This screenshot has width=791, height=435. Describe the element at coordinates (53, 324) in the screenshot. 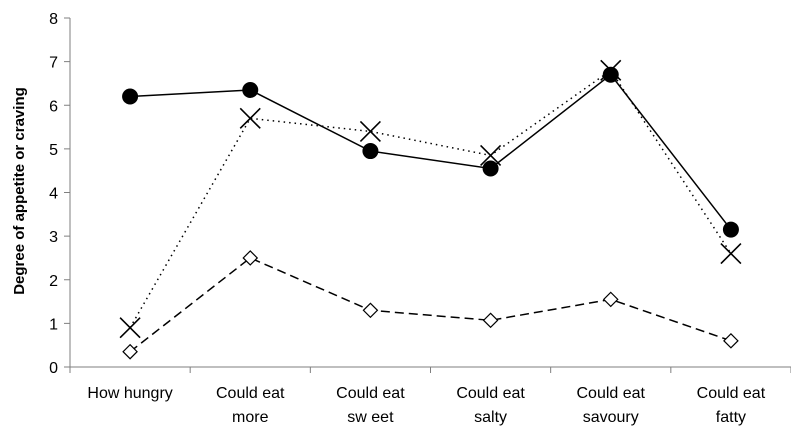

I see `y-tick-label: 1` at that location.